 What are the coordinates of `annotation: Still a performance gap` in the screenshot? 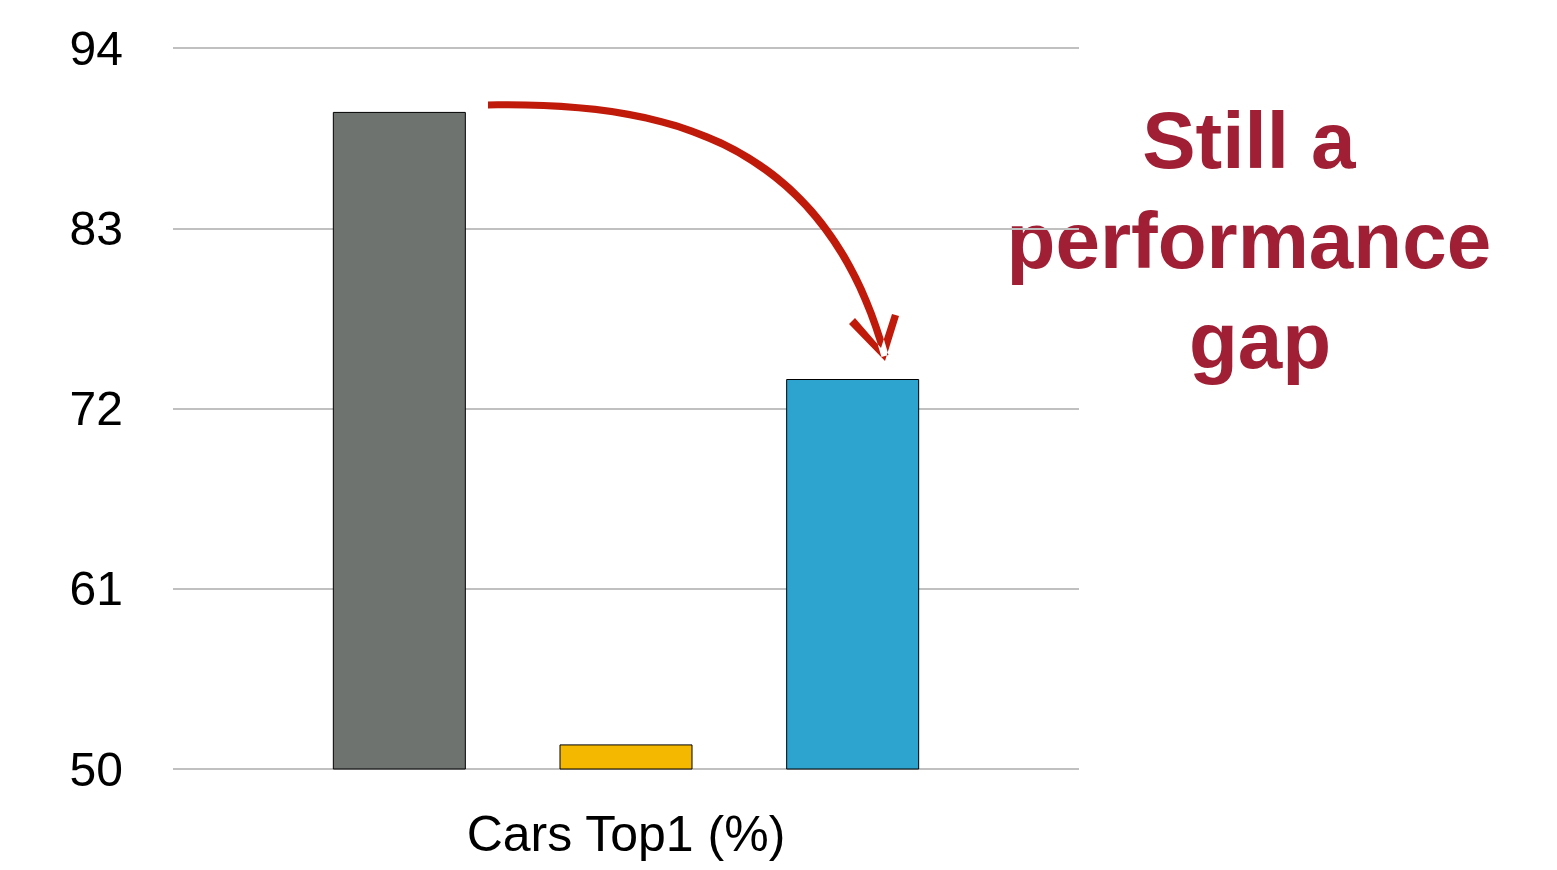 It's located at (1260, 240).